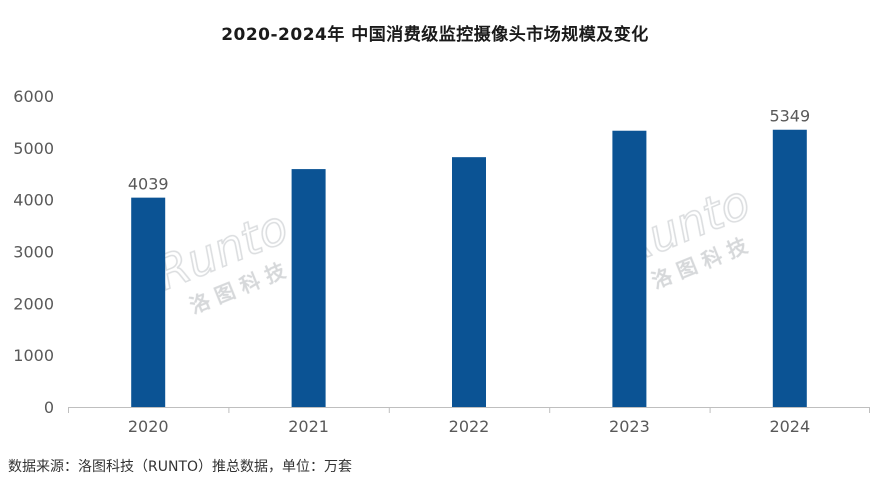 Image resolution: width=870 pixels, height=492 pixels. Describe the element at coordinates (33, 200) in the screenshot. I see `y-tick-label: 4000` at that location.